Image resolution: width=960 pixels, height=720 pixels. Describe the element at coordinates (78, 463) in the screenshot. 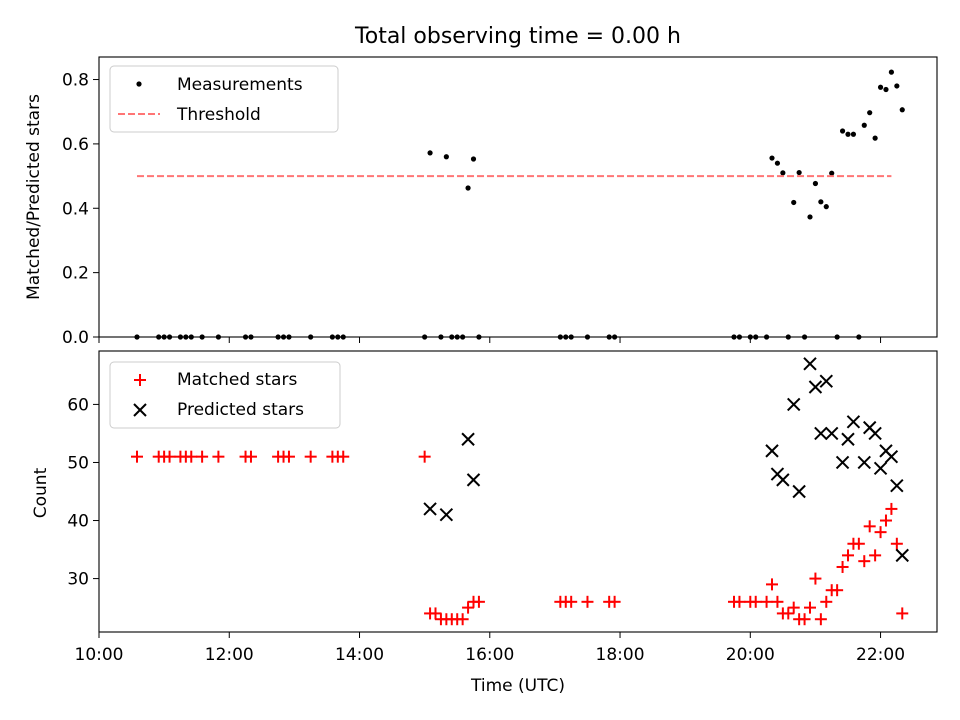

I see `bottom-y-tick-label: 50` at that location.